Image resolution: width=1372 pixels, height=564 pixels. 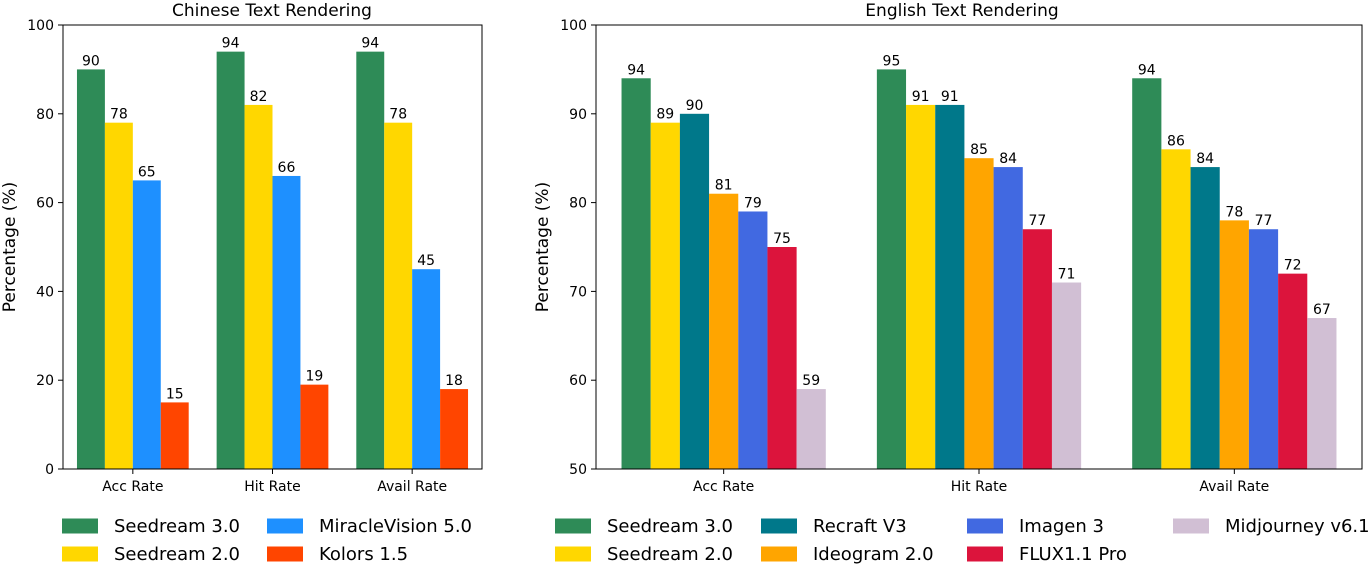 I want to click on legend-label: Kolors 1.5, so click(x=363, y=554).